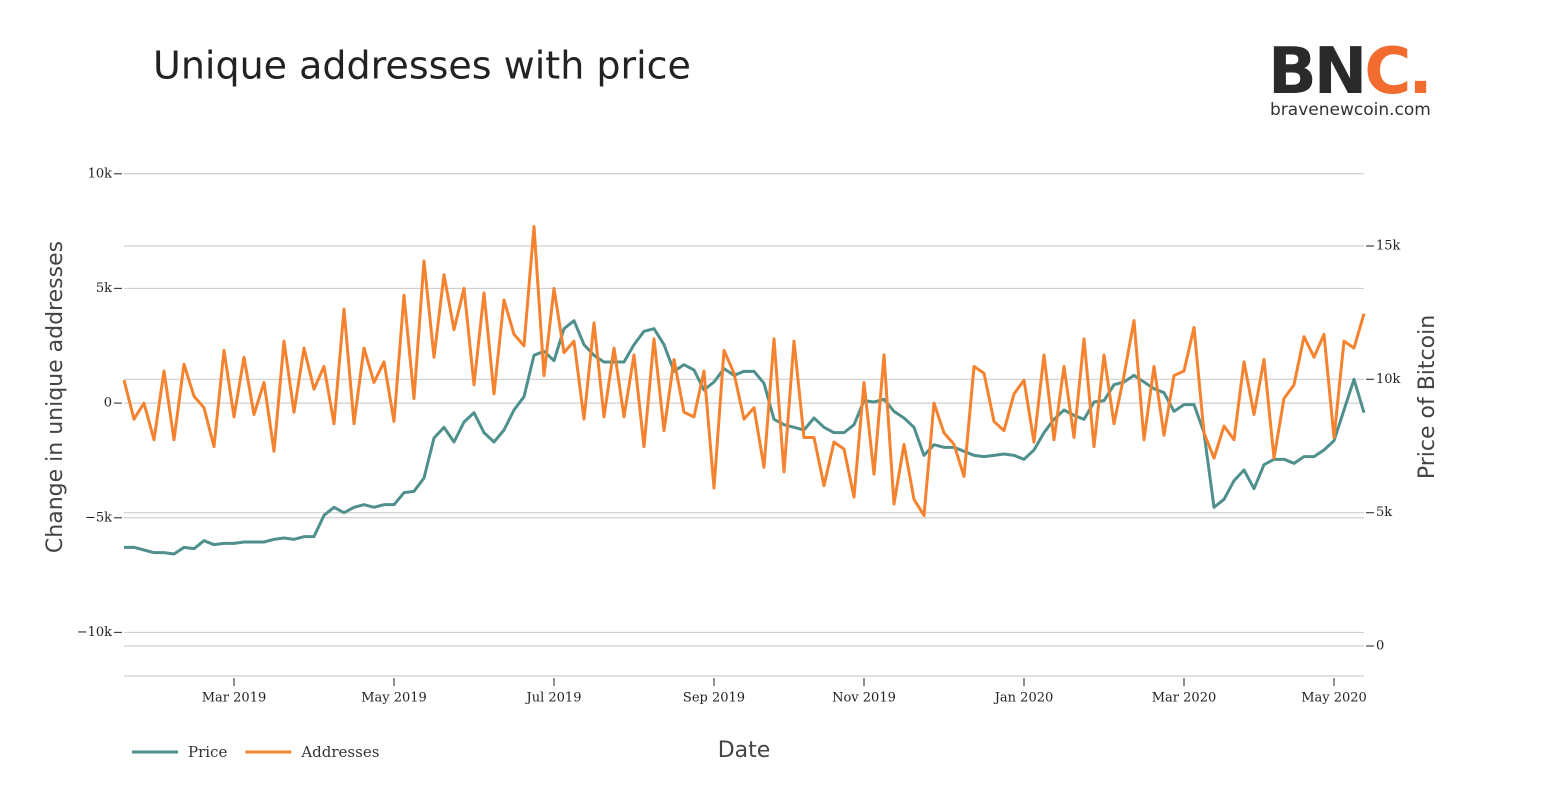  What do you see at coordinates (100, 173) in the screenshot?
I see `y-tick-label: 10k` at bounding box center [100, 173].